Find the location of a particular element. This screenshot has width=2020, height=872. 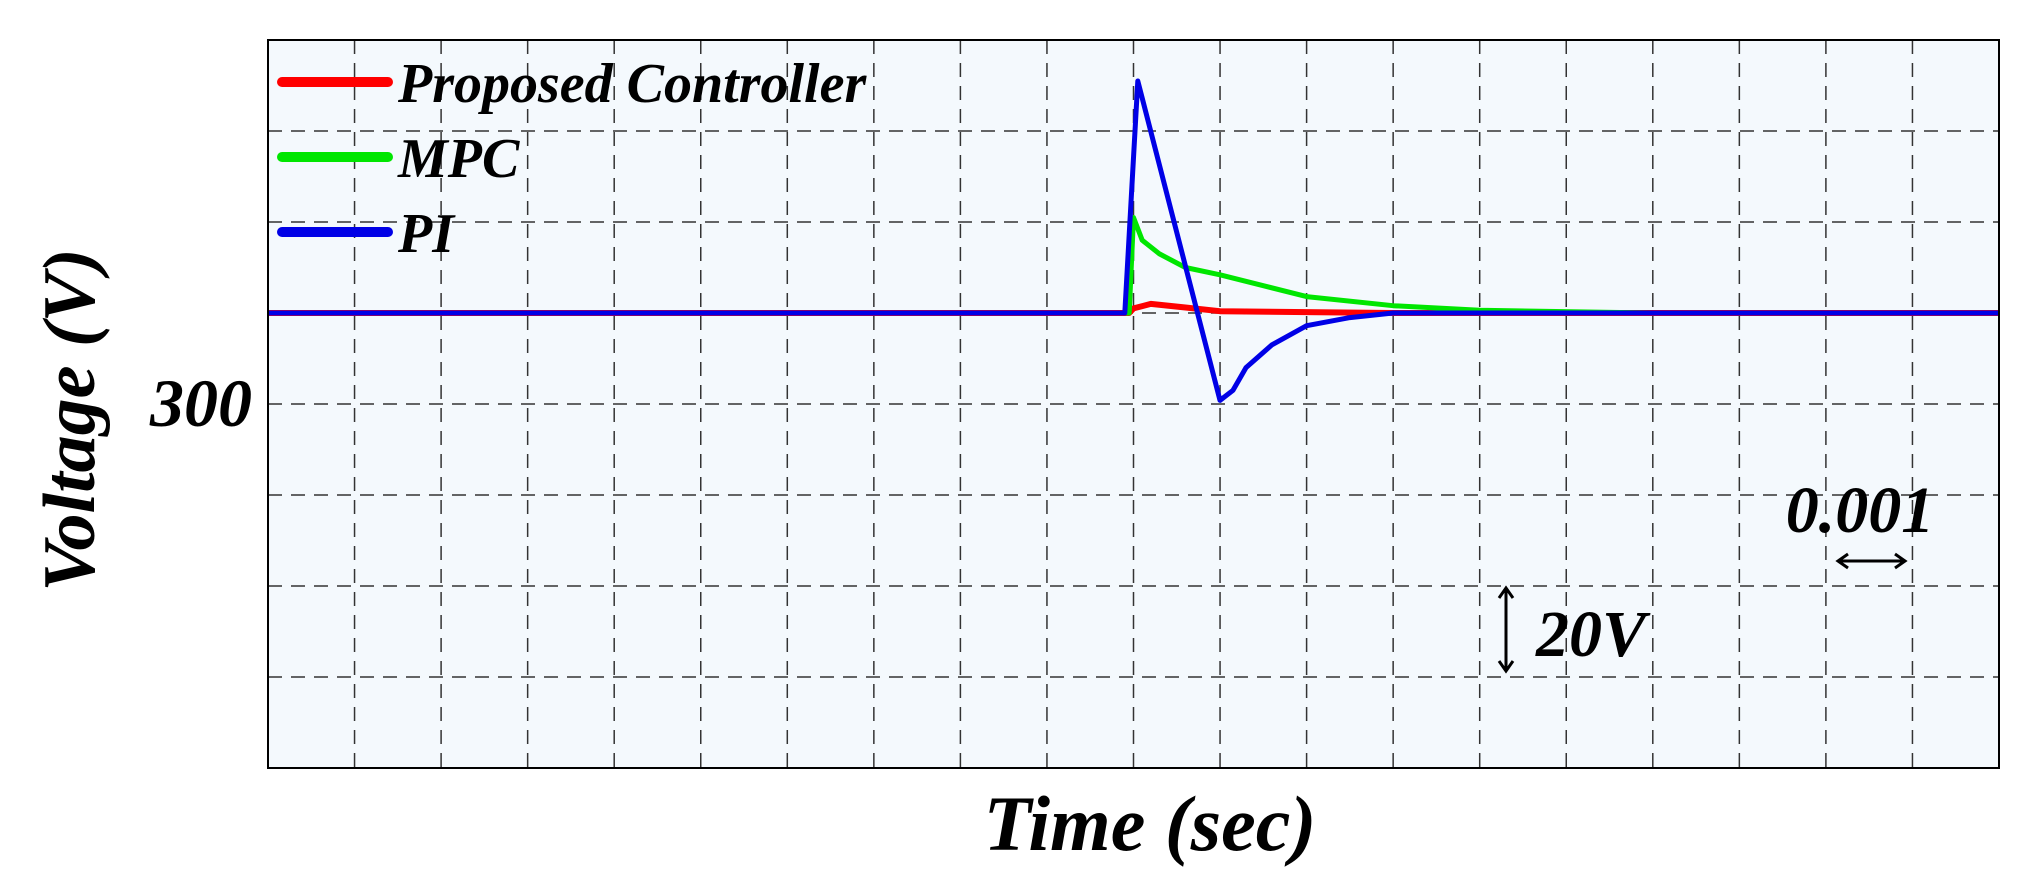

time-scale-arrow is located at coordinates (1871, 561).